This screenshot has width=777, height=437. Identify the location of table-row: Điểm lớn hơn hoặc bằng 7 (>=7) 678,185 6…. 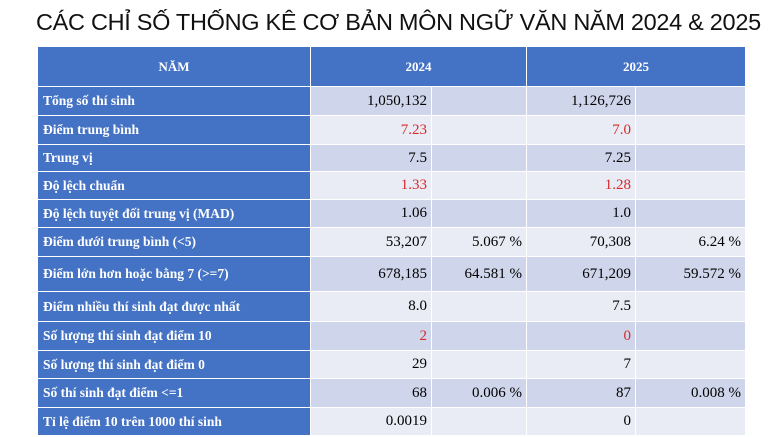
(391, 274).